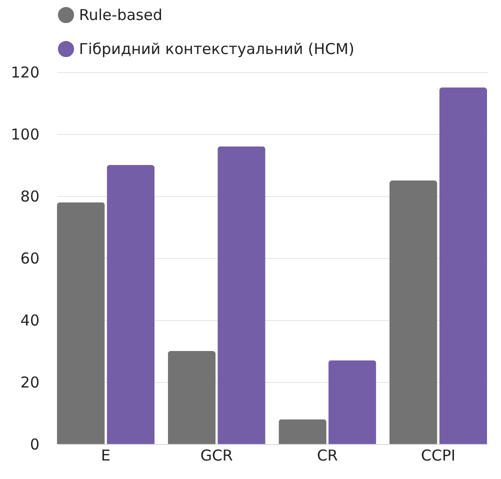 This screenshot has width=501, height=479. I want to click on x-tick-label: CR, so click(327, 455).